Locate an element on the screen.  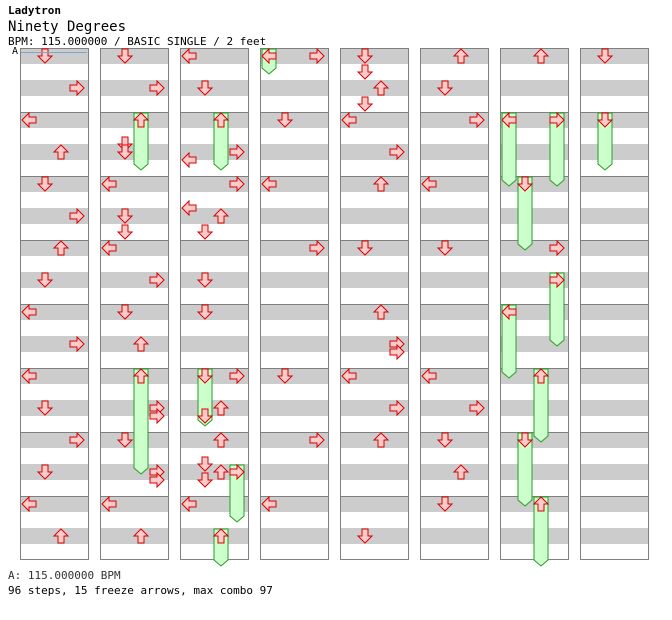
bpm-summary: A: 115.000000 BPM is located at coordinates (64, 575).